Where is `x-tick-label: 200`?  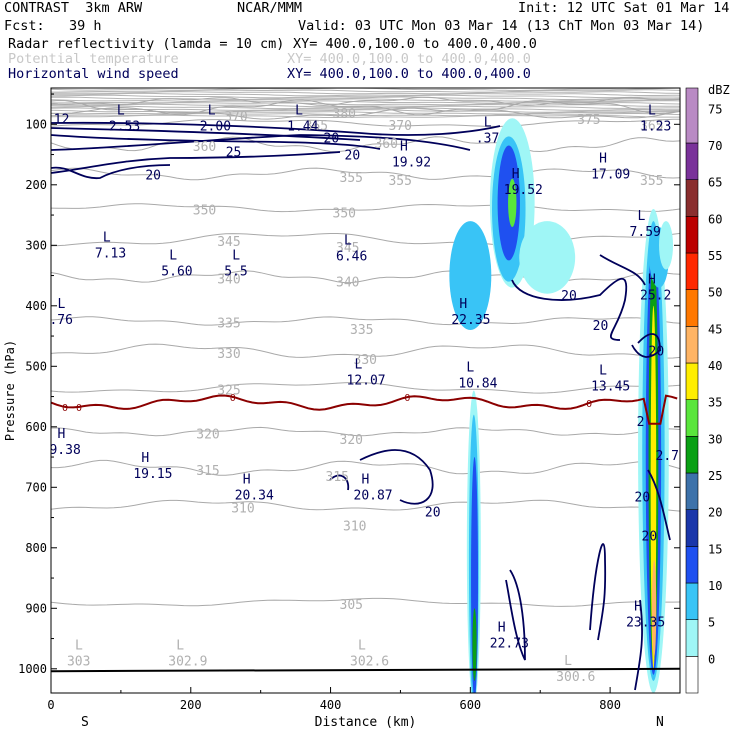 x-tick-label: 200 is located at coordinates (191, 705).